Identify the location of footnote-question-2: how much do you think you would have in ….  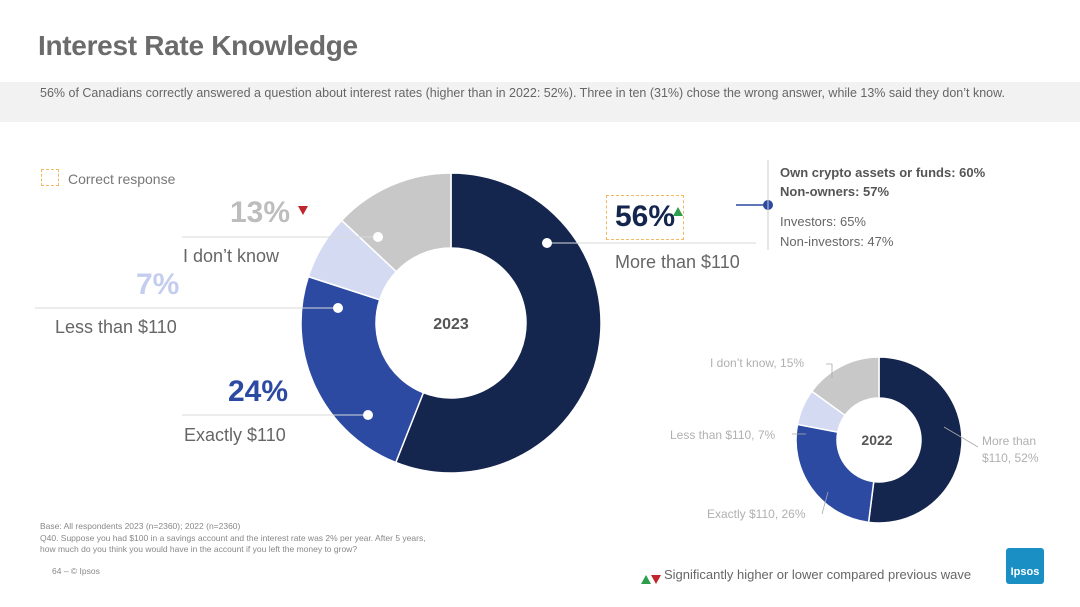
(199, 549).